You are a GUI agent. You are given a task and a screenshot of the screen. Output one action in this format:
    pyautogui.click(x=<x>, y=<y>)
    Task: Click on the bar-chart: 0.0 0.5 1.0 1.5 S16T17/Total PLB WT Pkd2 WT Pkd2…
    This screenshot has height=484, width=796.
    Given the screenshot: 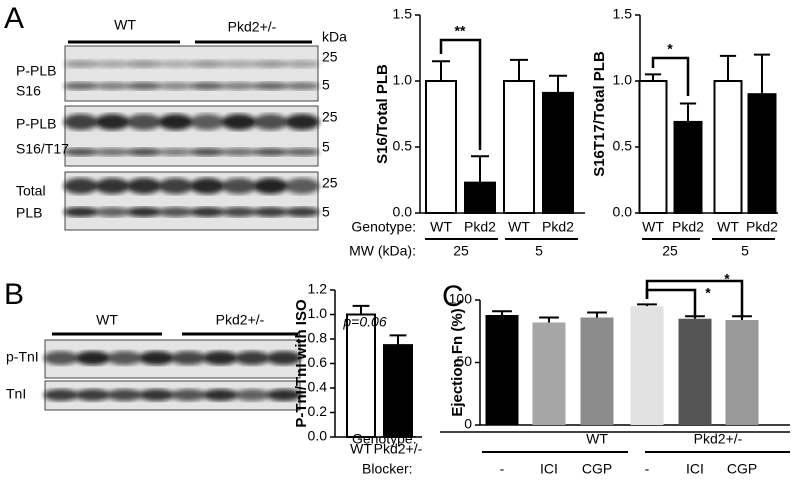 What is the action you would take?
    pyautogui.click(x=684, y=132)
    